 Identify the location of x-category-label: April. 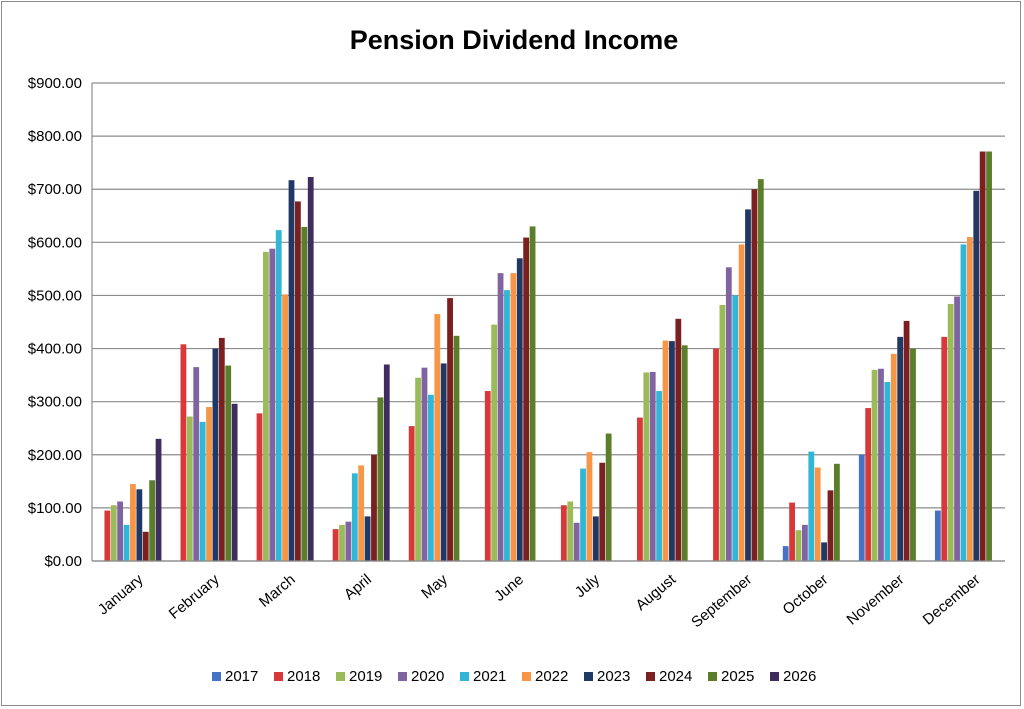
(358, 587).